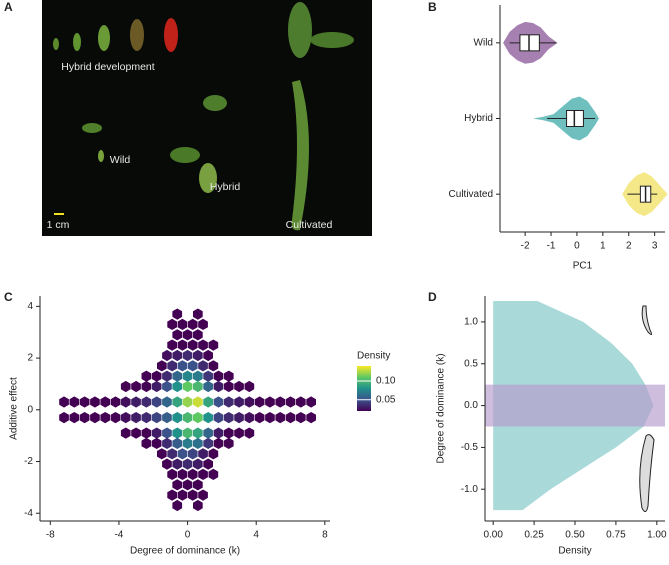 The image size is (669, 565). I want to click on photo-label: Hybrid, so click(225, 187).